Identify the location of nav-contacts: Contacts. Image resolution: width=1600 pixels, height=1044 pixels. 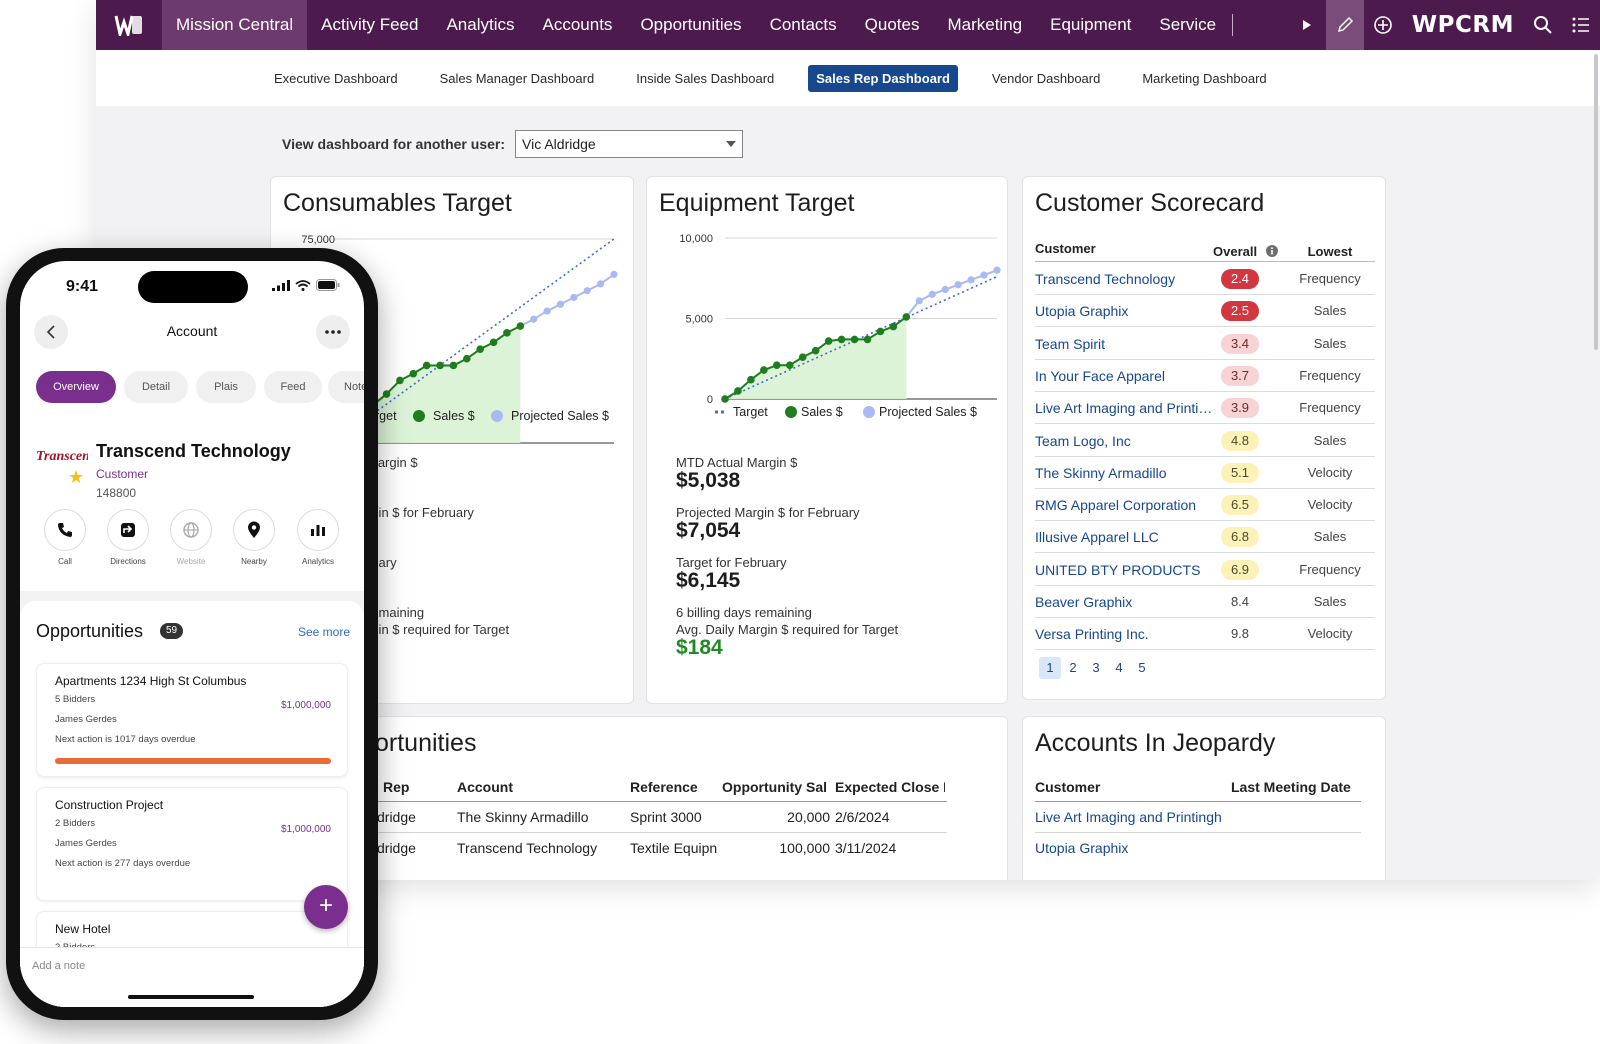
(803, 24).